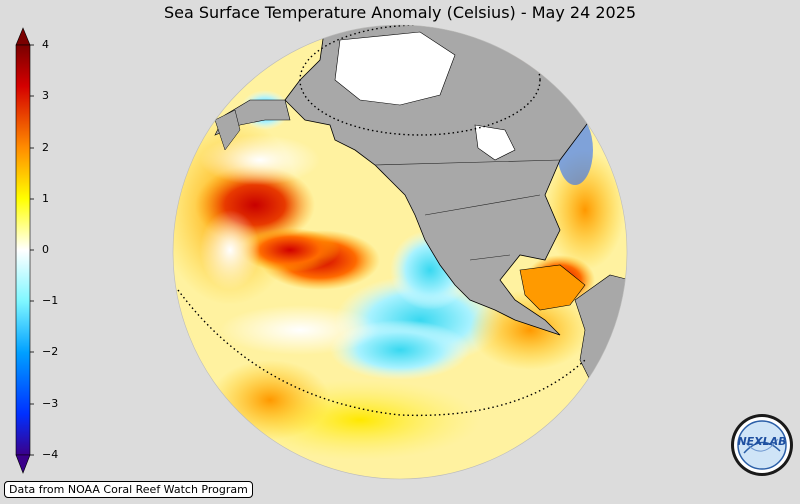 This screenshot has width=800, height=504. I want to click on colorbar-tick: −2, so click(50, 351).